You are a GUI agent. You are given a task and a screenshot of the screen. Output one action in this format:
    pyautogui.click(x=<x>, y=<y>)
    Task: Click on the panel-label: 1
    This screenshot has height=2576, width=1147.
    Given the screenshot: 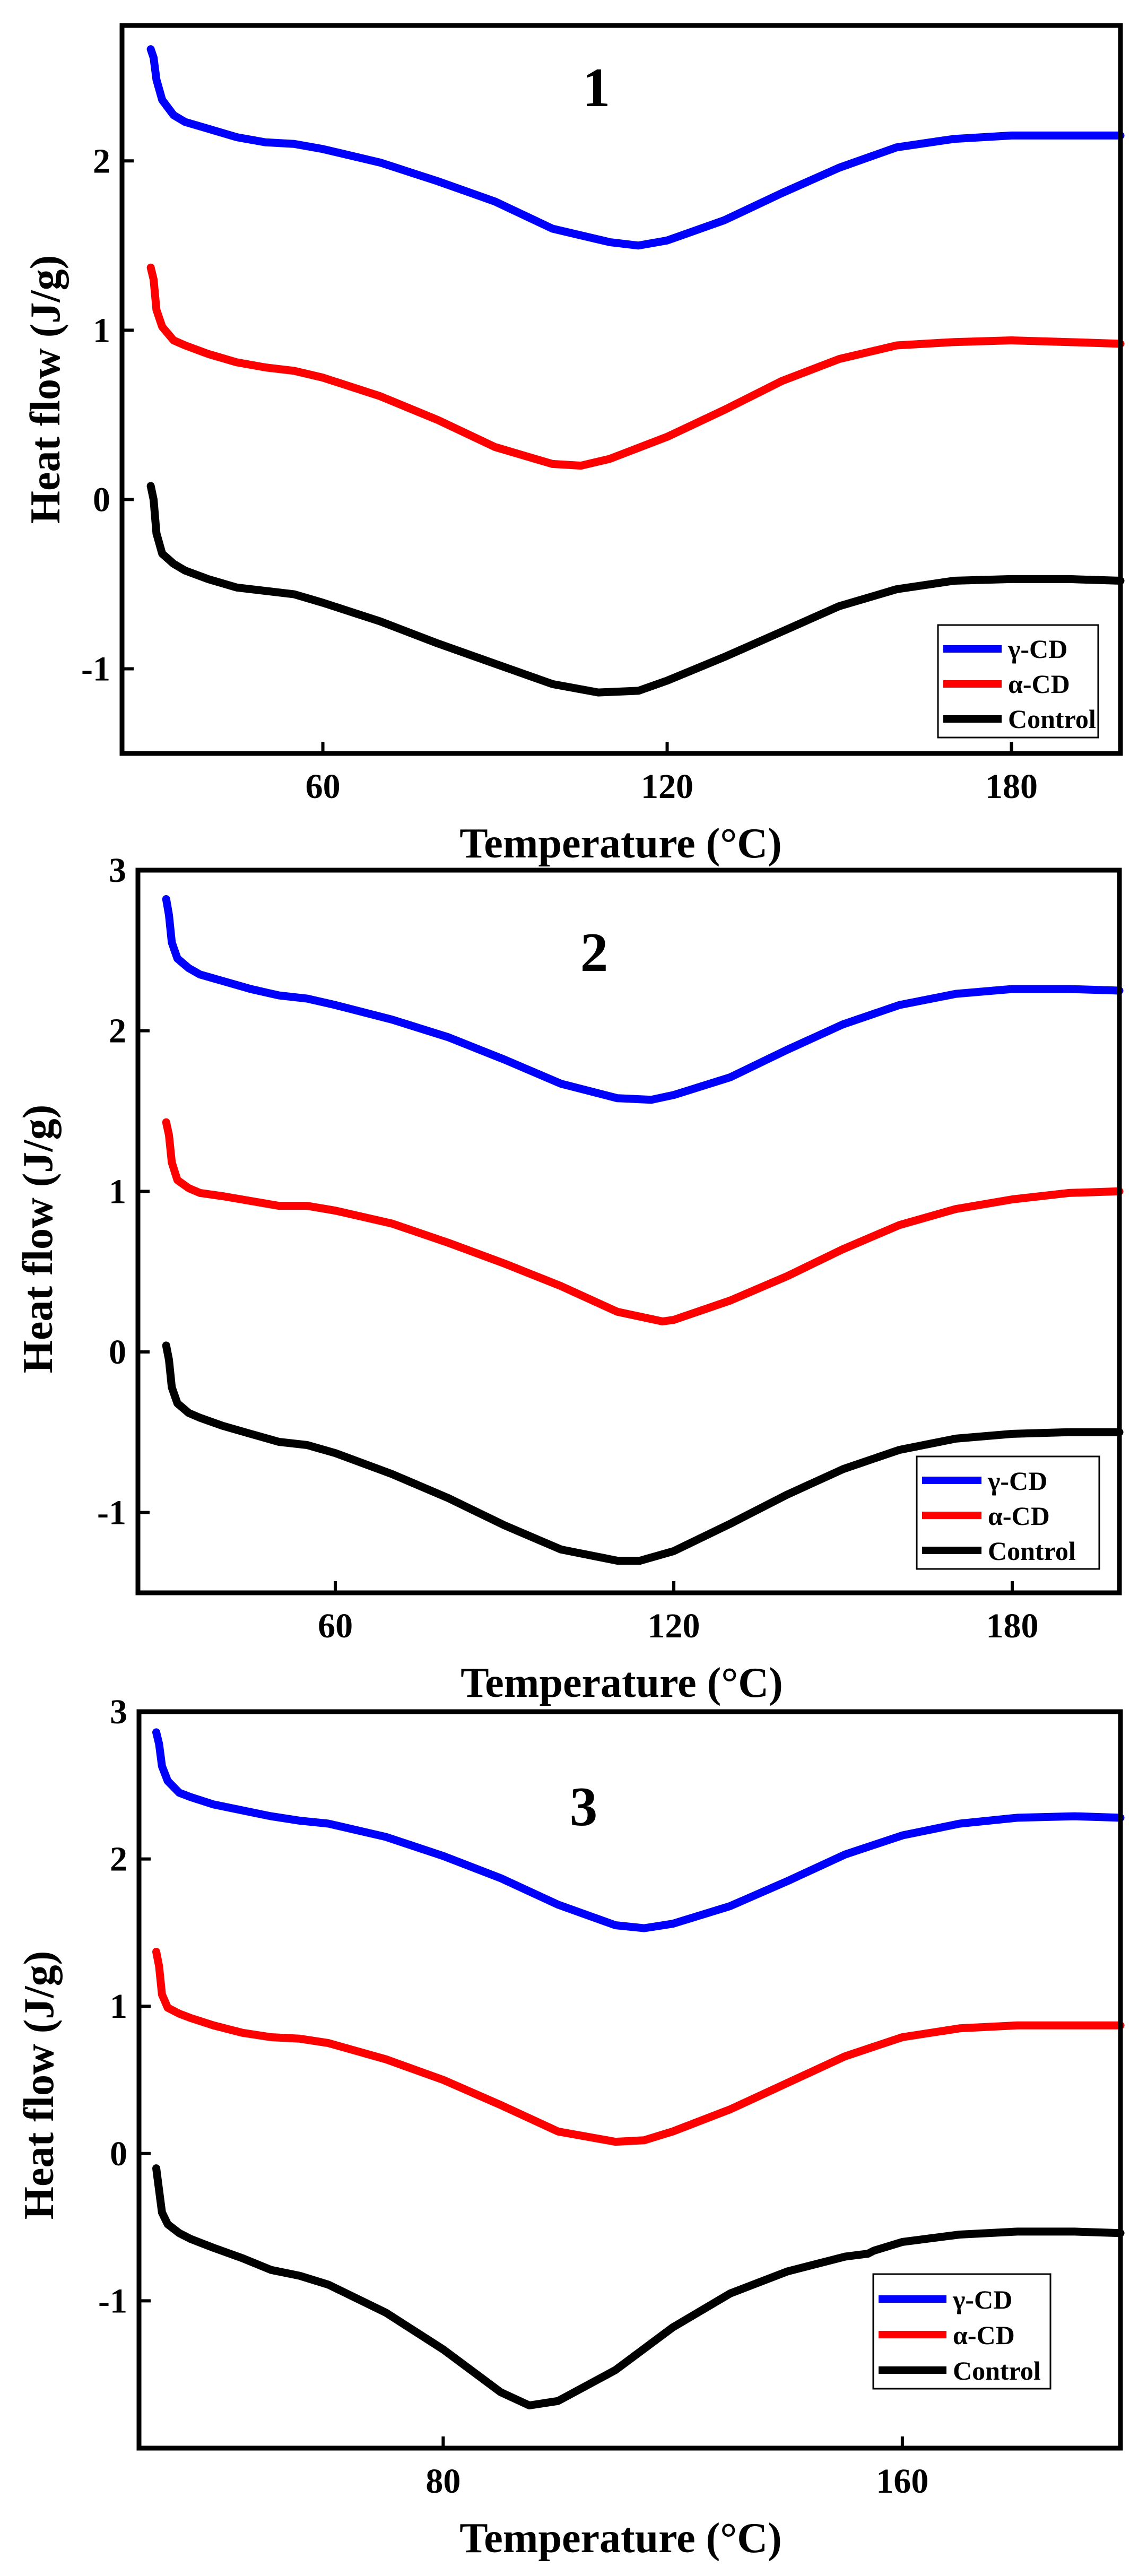 What is the action you would take?
    pyautogui.click(x=597, y=87)
    